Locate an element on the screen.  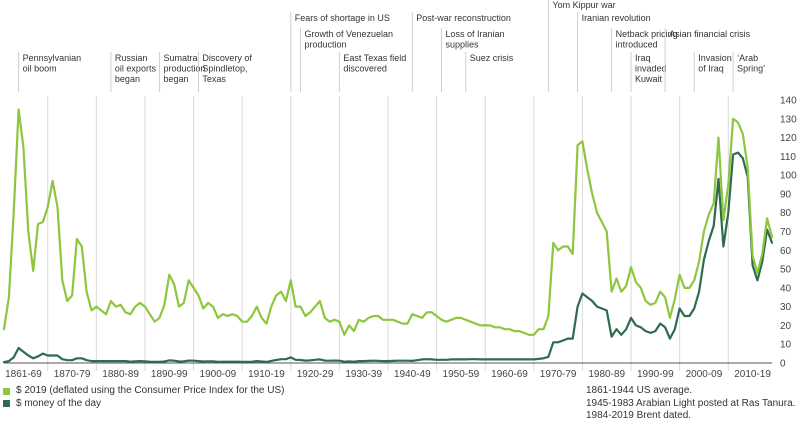
annotation-label: Growth of Venezuelan is located at coordinates (349, 34).